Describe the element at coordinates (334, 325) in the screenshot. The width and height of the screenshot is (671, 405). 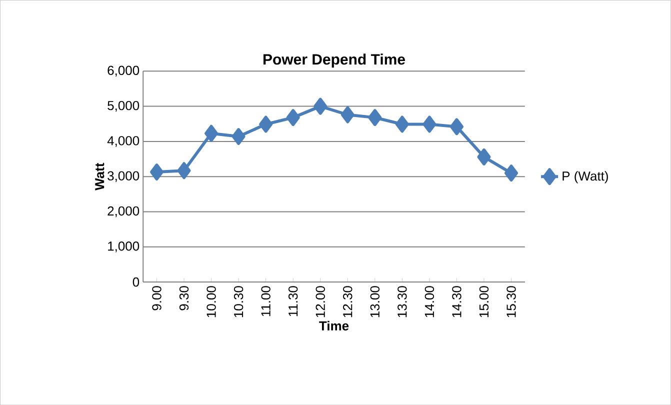
I see `x-axis-title: Time` at that location.